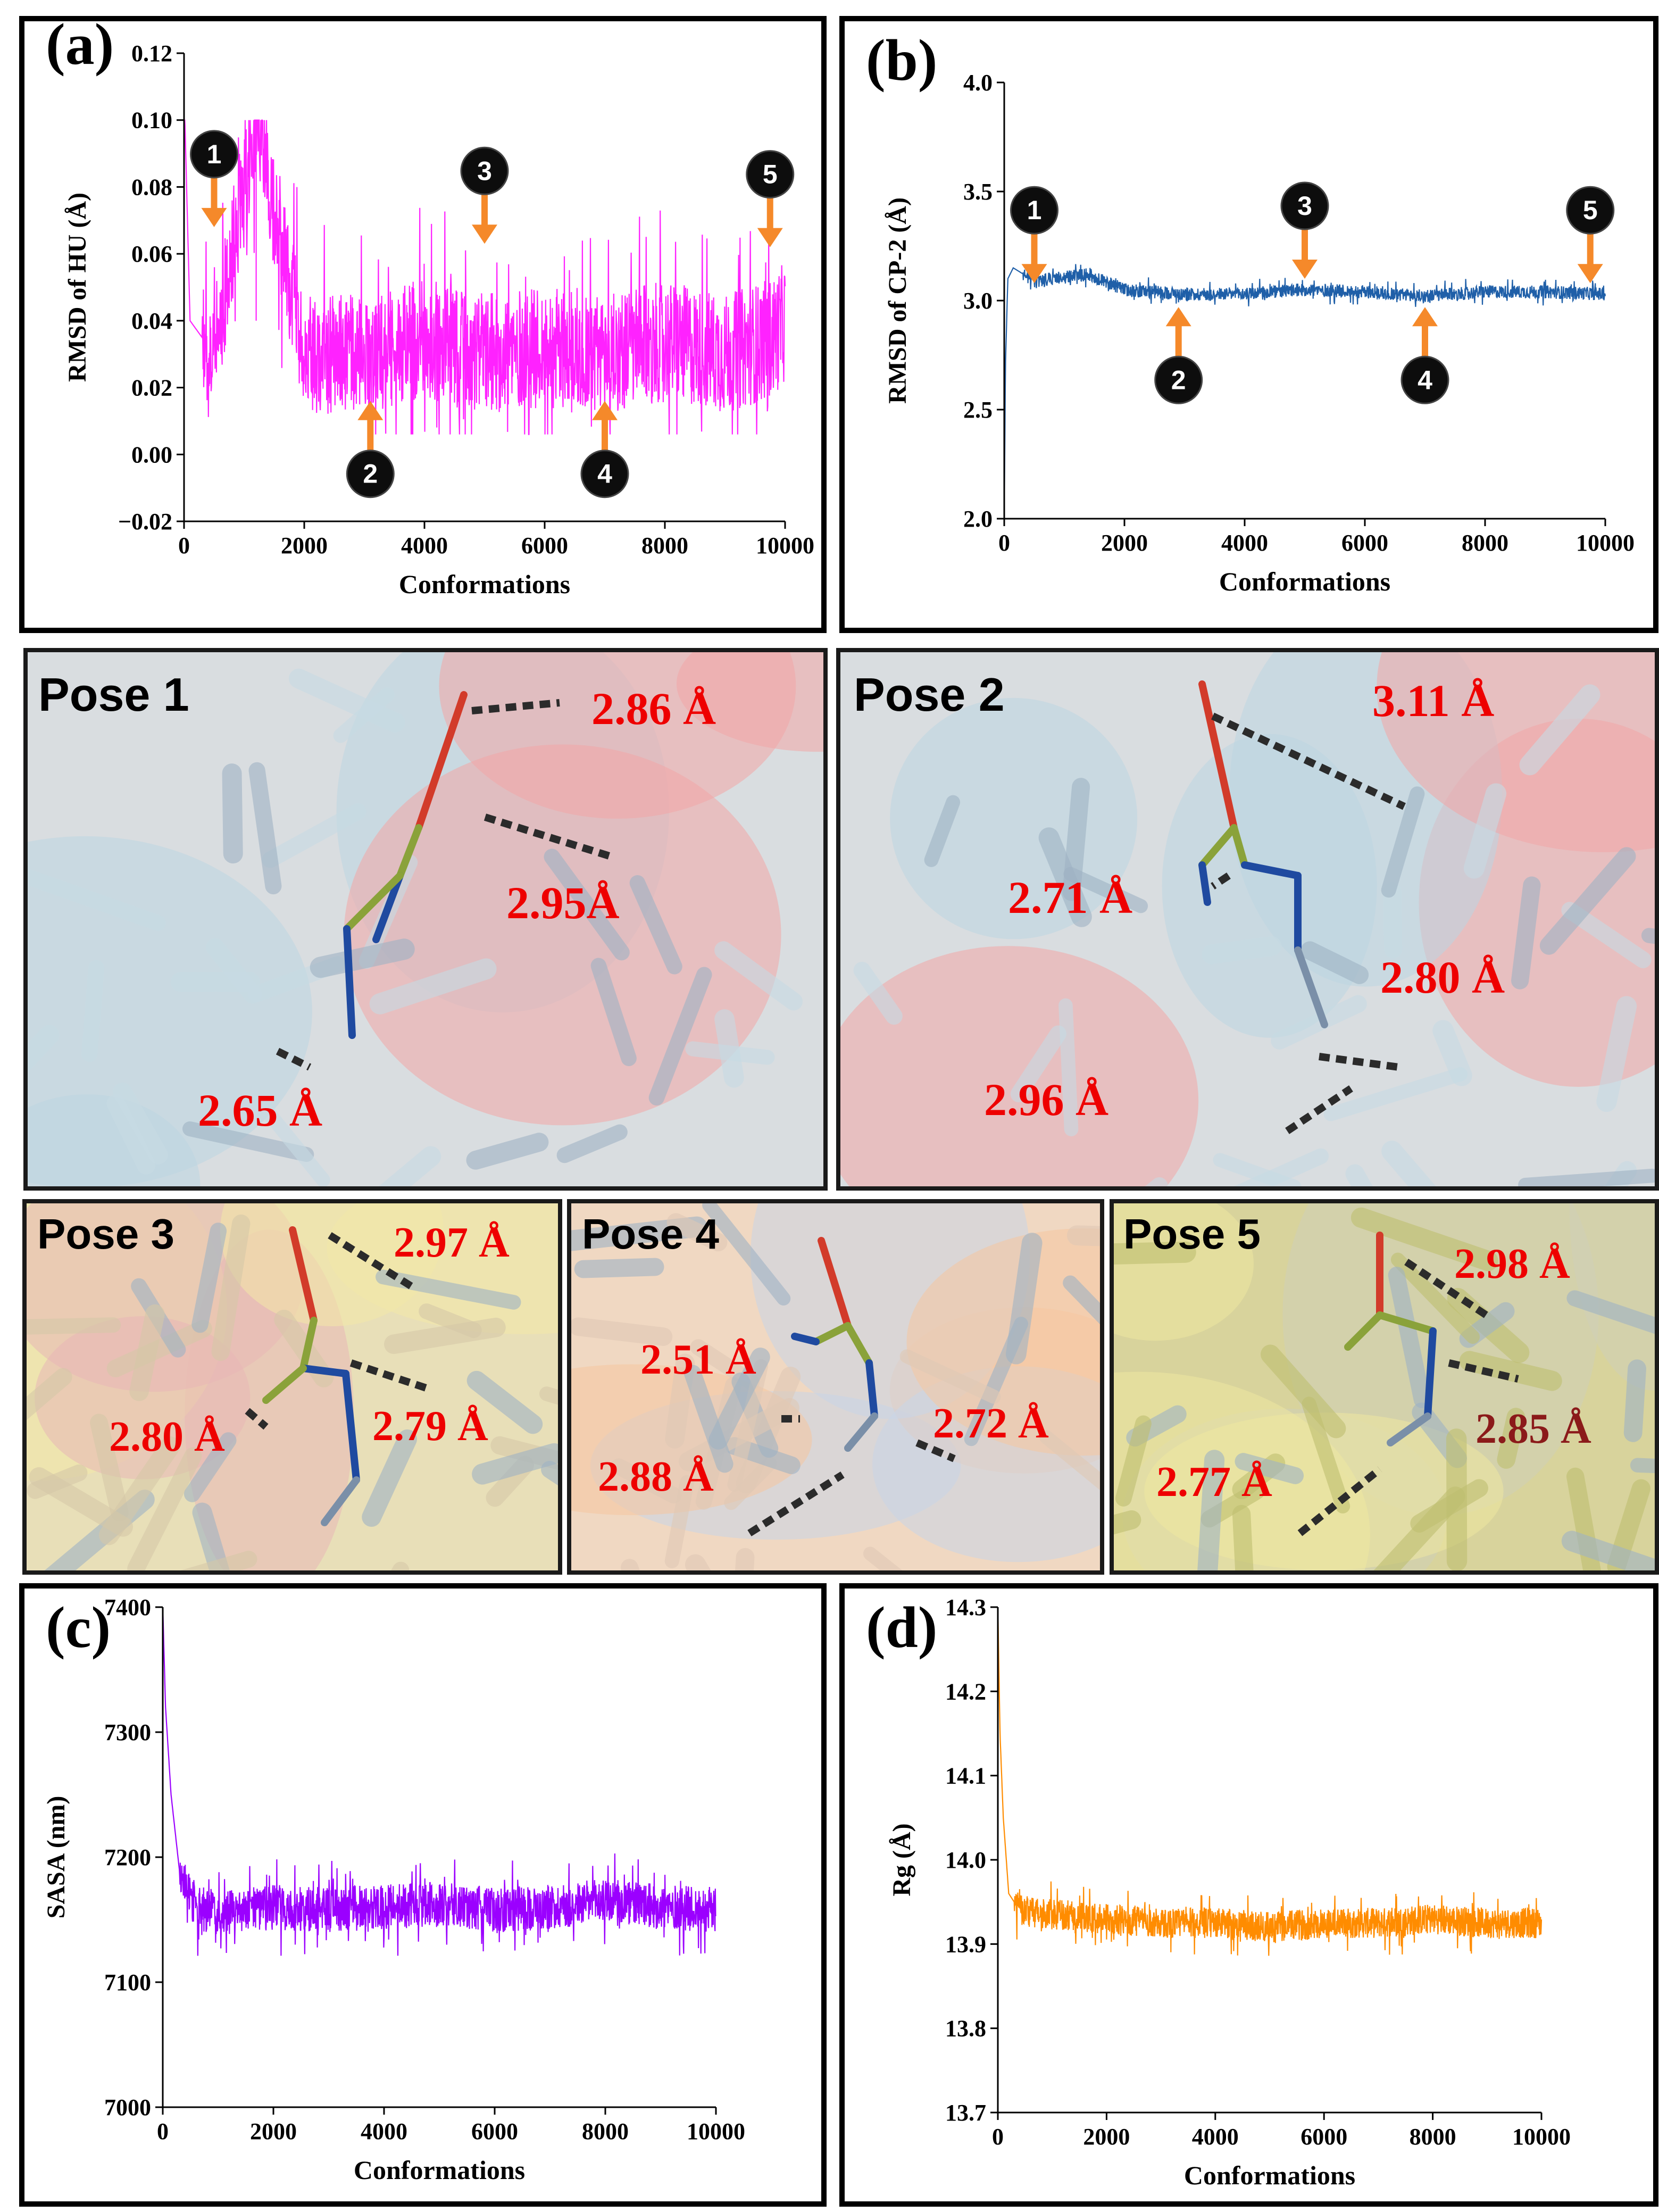  I want to click on marker-number: 3, so click(1305, 206).